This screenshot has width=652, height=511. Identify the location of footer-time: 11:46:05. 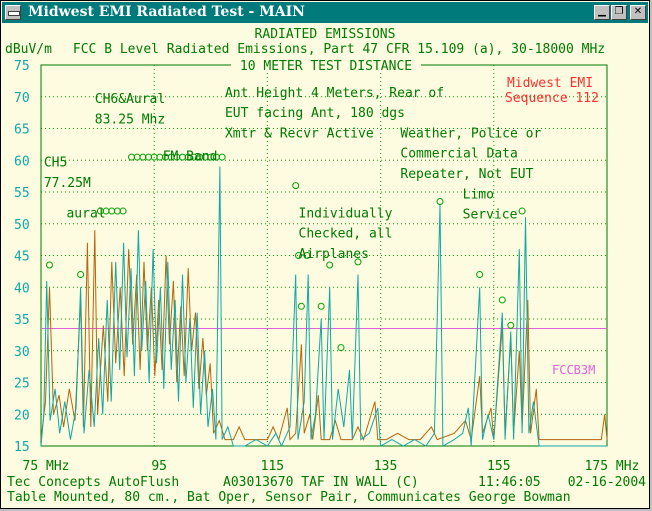
(509, 482).